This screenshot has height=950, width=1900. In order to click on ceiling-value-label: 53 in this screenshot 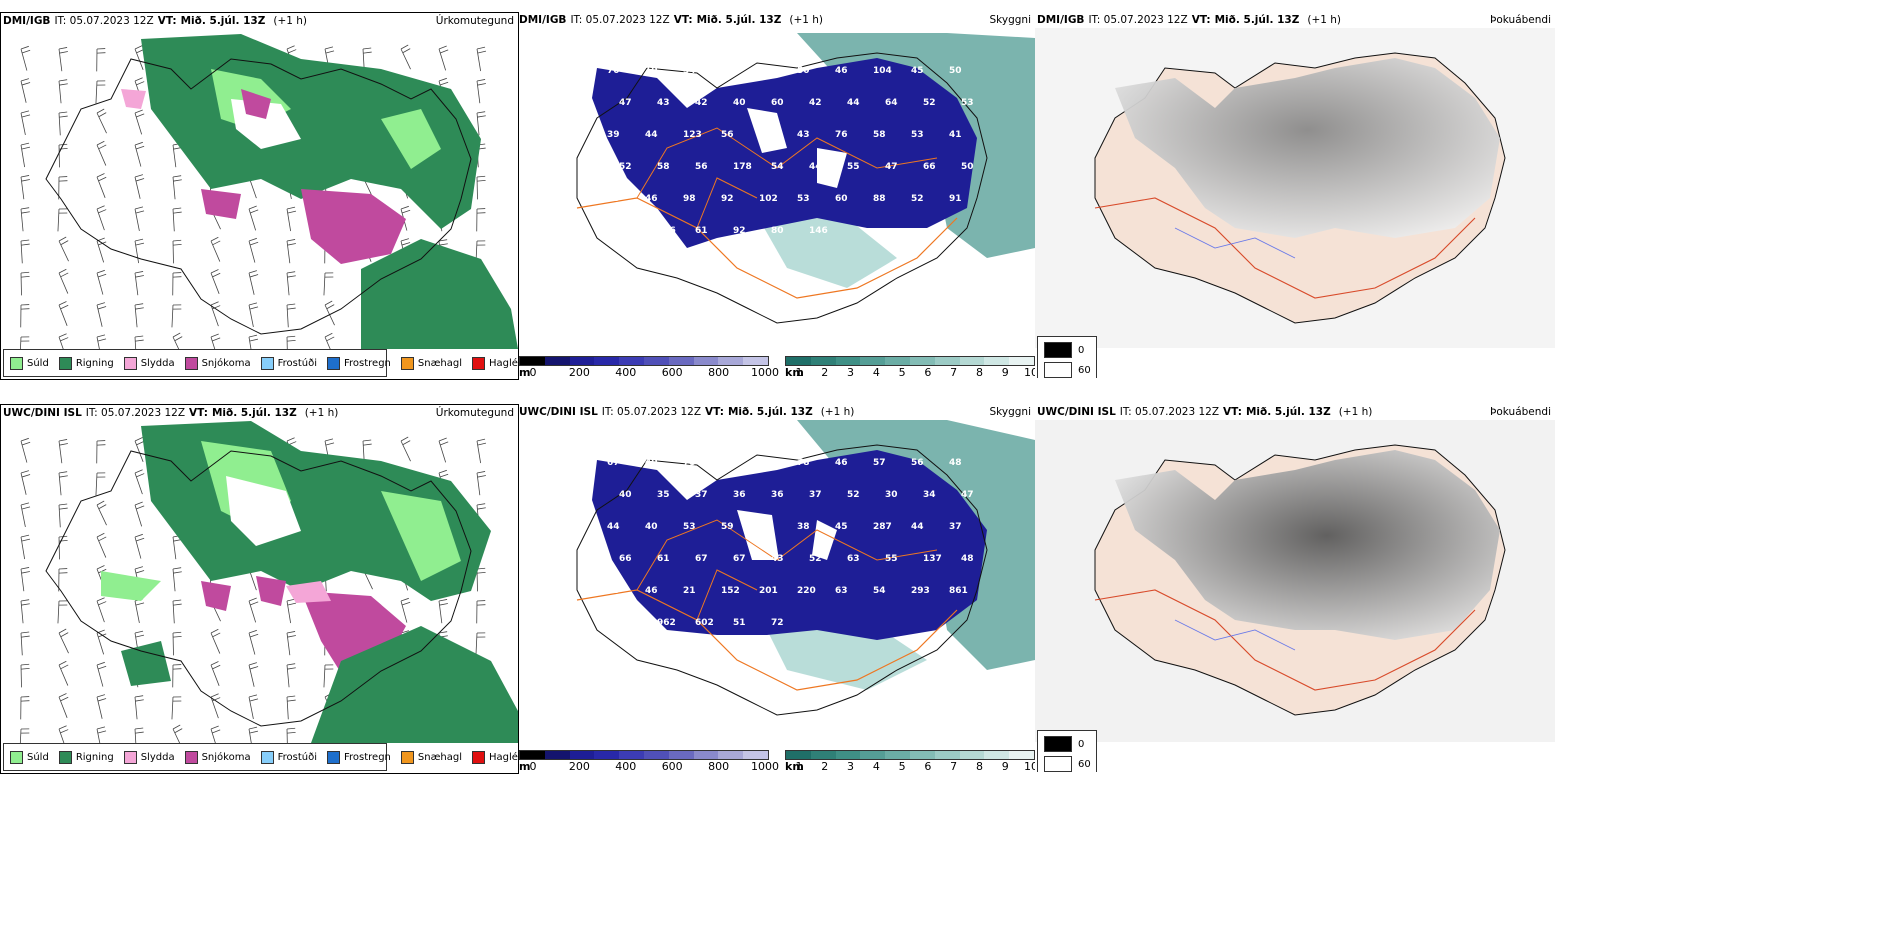, I will do `click(803, 199)`.